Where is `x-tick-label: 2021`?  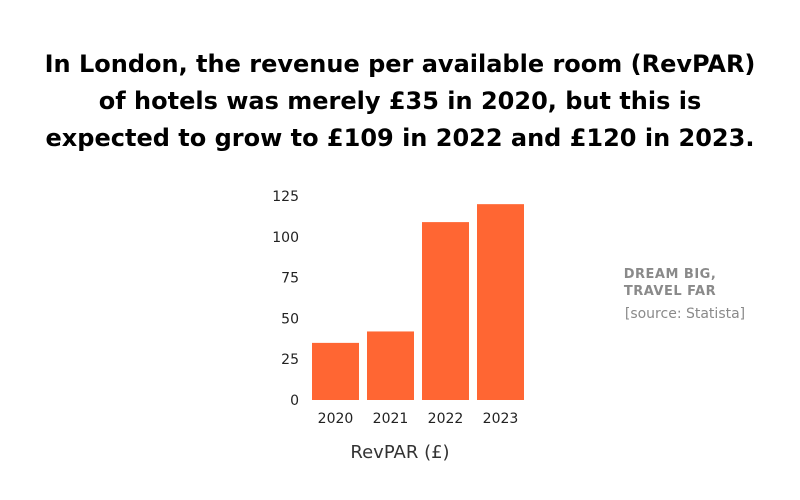 x-tick-label: 2021 is located at coordinates (391, 419).